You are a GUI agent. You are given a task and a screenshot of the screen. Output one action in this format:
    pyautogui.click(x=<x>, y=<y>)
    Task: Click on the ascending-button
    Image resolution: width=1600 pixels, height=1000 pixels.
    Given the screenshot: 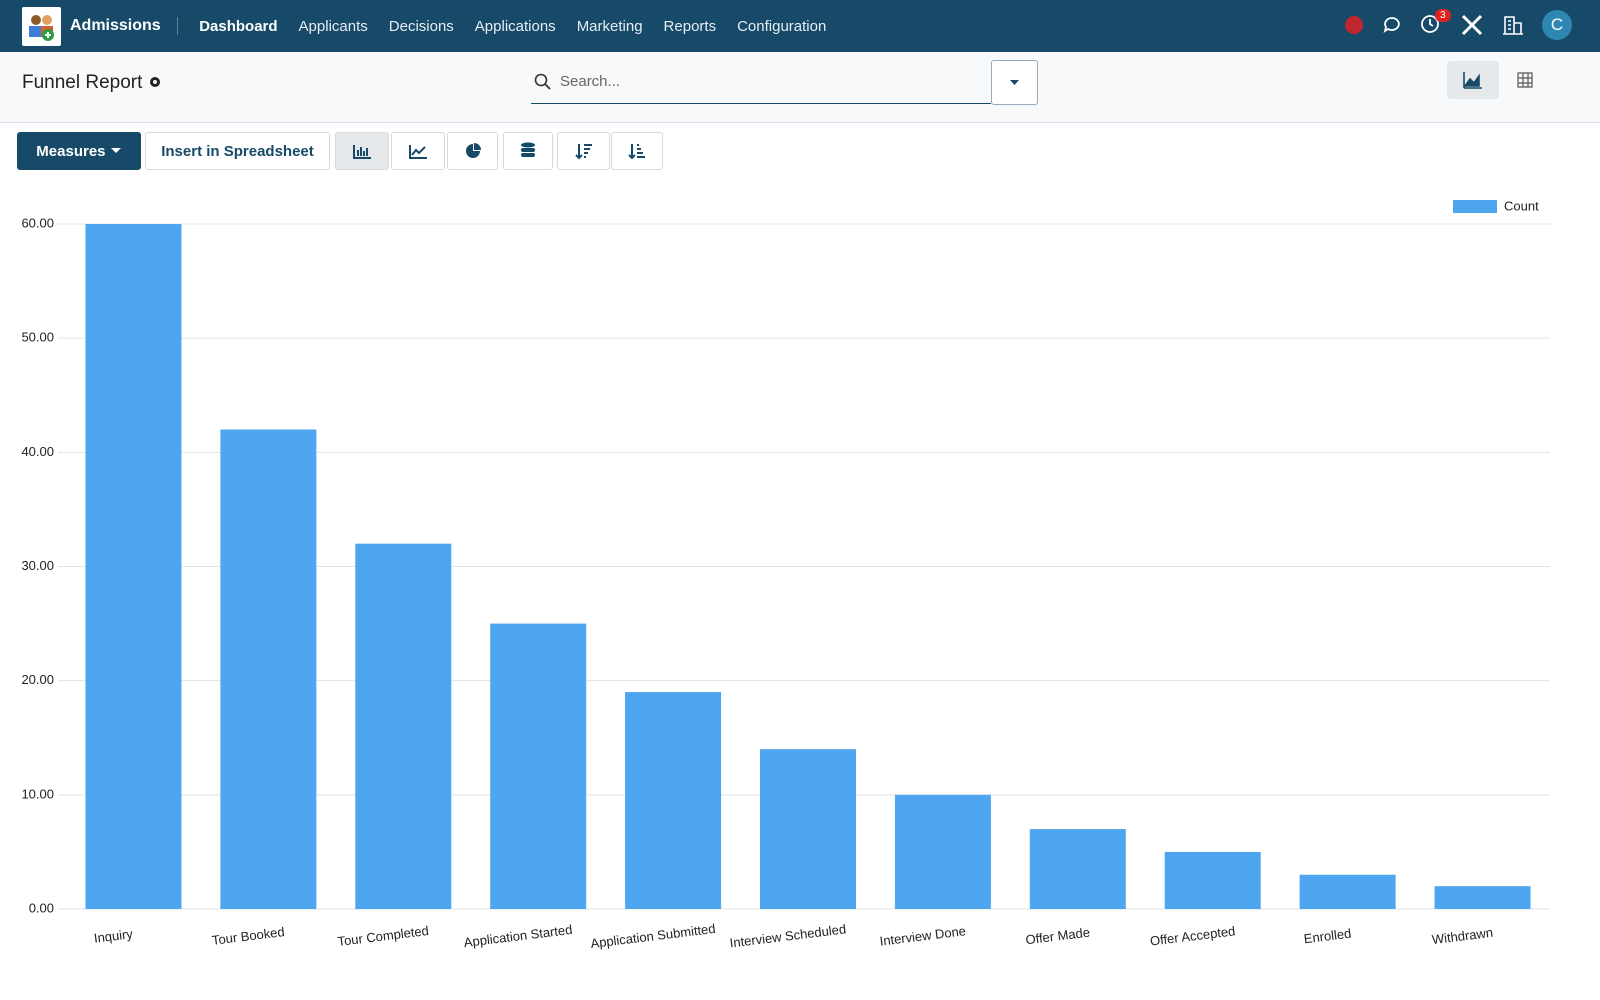 What is the action you would take?
    pyautogui.click(x=637, y=151)
    